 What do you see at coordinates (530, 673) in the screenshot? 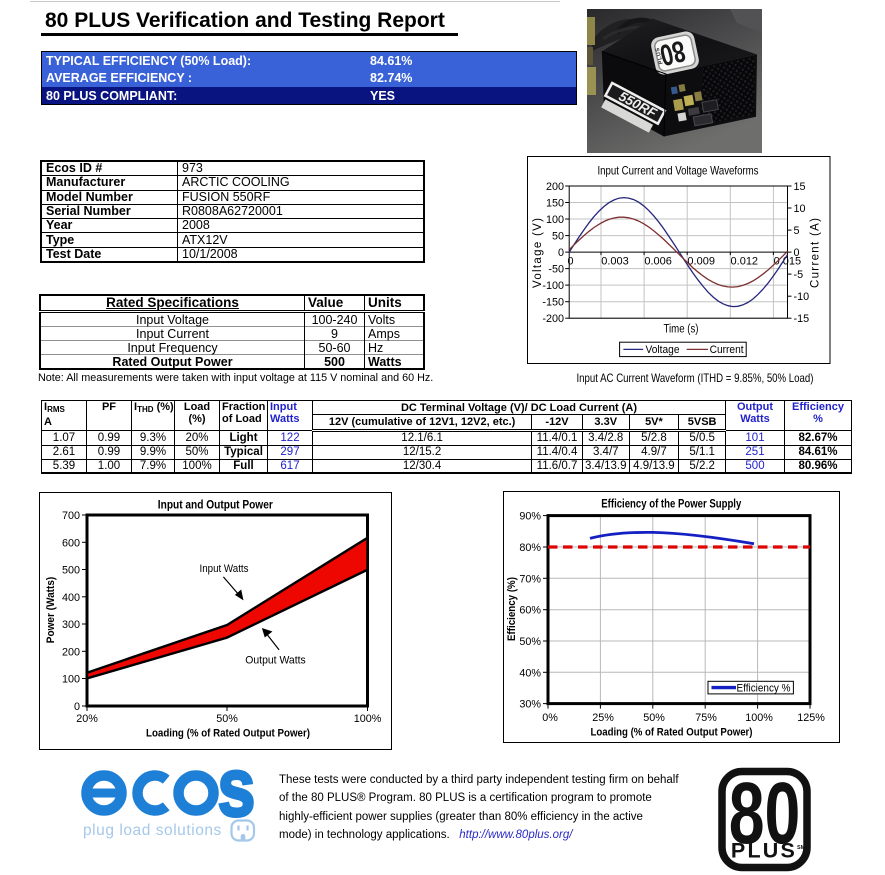
I see `svg-text: 40%` at bounding box center [530, 673].